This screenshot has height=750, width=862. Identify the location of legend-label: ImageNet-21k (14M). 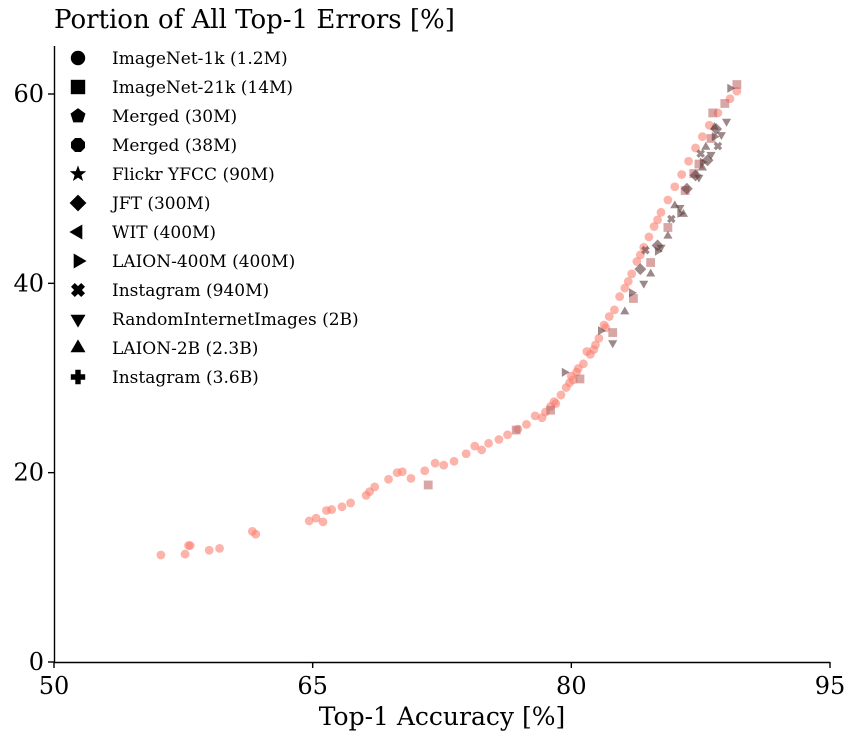
(202, 88).